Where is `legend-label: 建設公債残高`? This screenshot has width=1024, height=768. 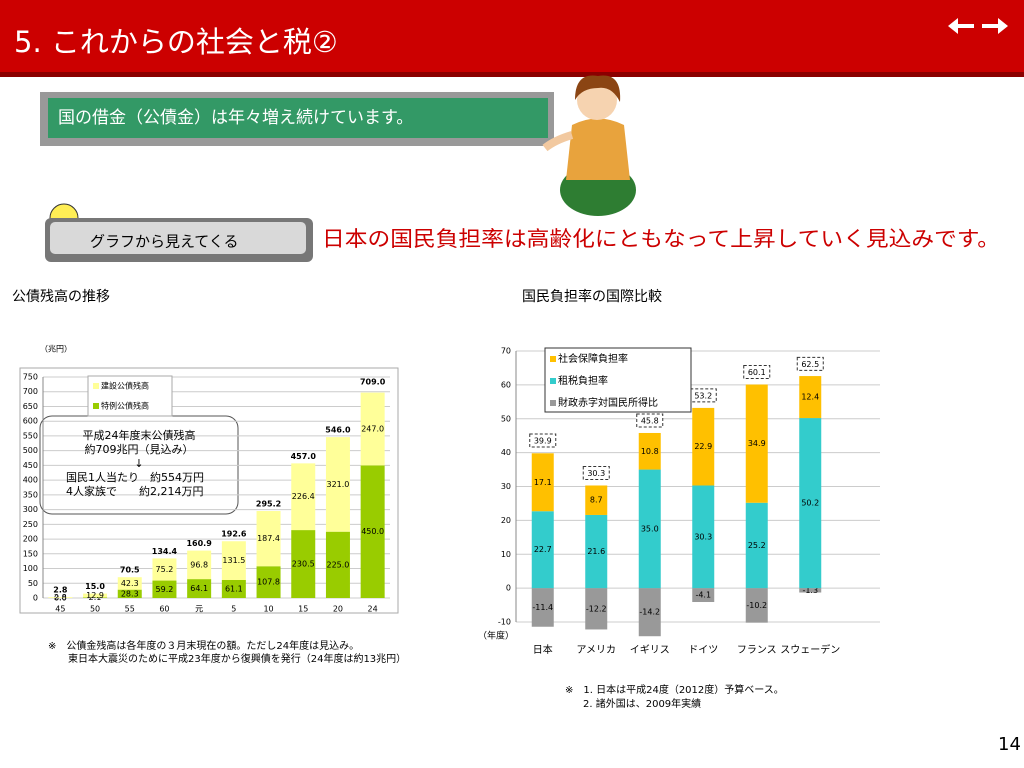 legend-label: 建設公債残高 is located at coordinates (125, 386).